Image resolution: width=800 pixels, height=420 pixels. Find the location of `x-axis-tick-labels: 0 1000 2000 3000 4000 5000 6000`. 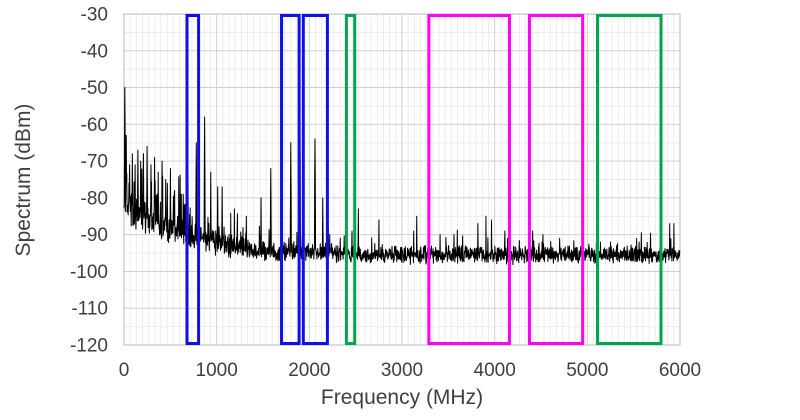

x-axis-tick-labels: 0 1000 2000 3000 4000 5000 6000 is located at coordinates (410, 370).